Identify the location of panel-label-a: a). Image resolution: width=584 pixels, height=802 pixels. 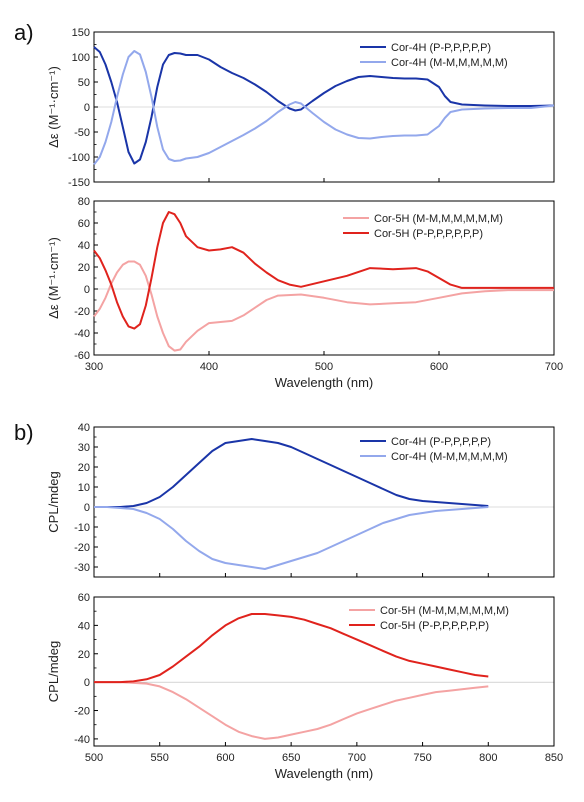
(24, 32).